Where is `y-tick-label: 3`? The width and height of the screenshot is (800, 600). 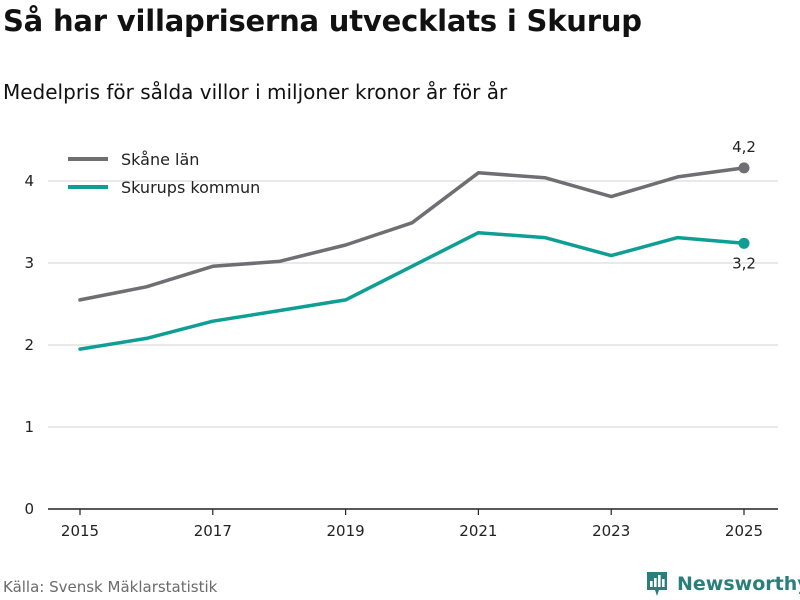
y-tick-label: 3 is located at coordinates (29, 263).